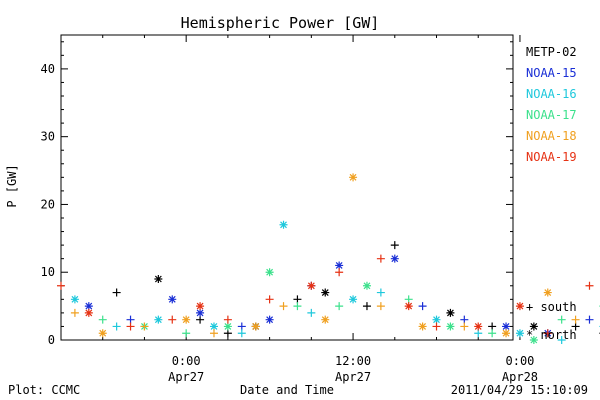 The width and height of the screenshot is (600, 400). I want to click on symbol-legend-entry: * north, so click(551, 335).